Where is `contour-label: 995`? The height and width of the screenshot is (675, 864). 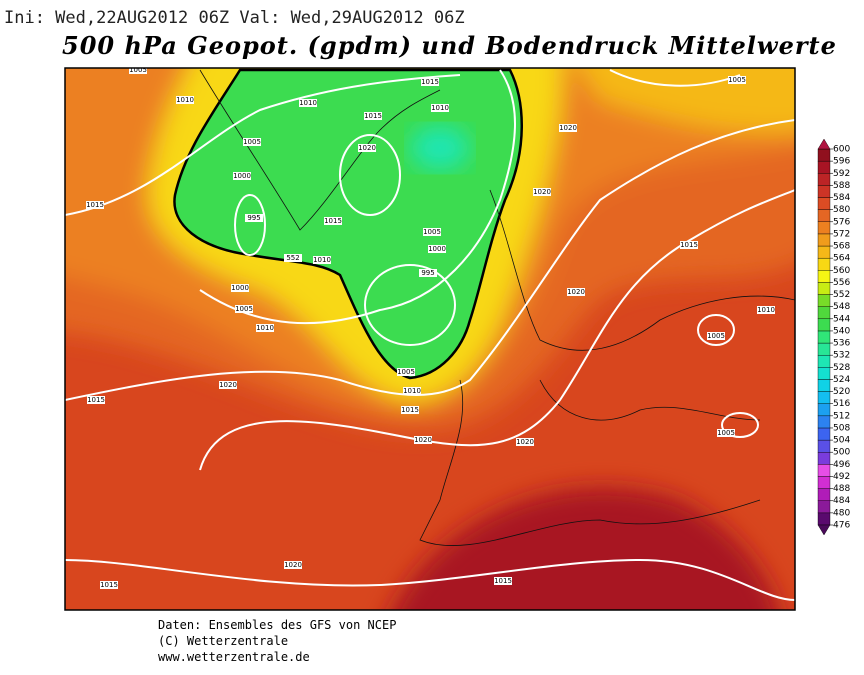 contour-label: 995 is located at coordinates (253, 218).